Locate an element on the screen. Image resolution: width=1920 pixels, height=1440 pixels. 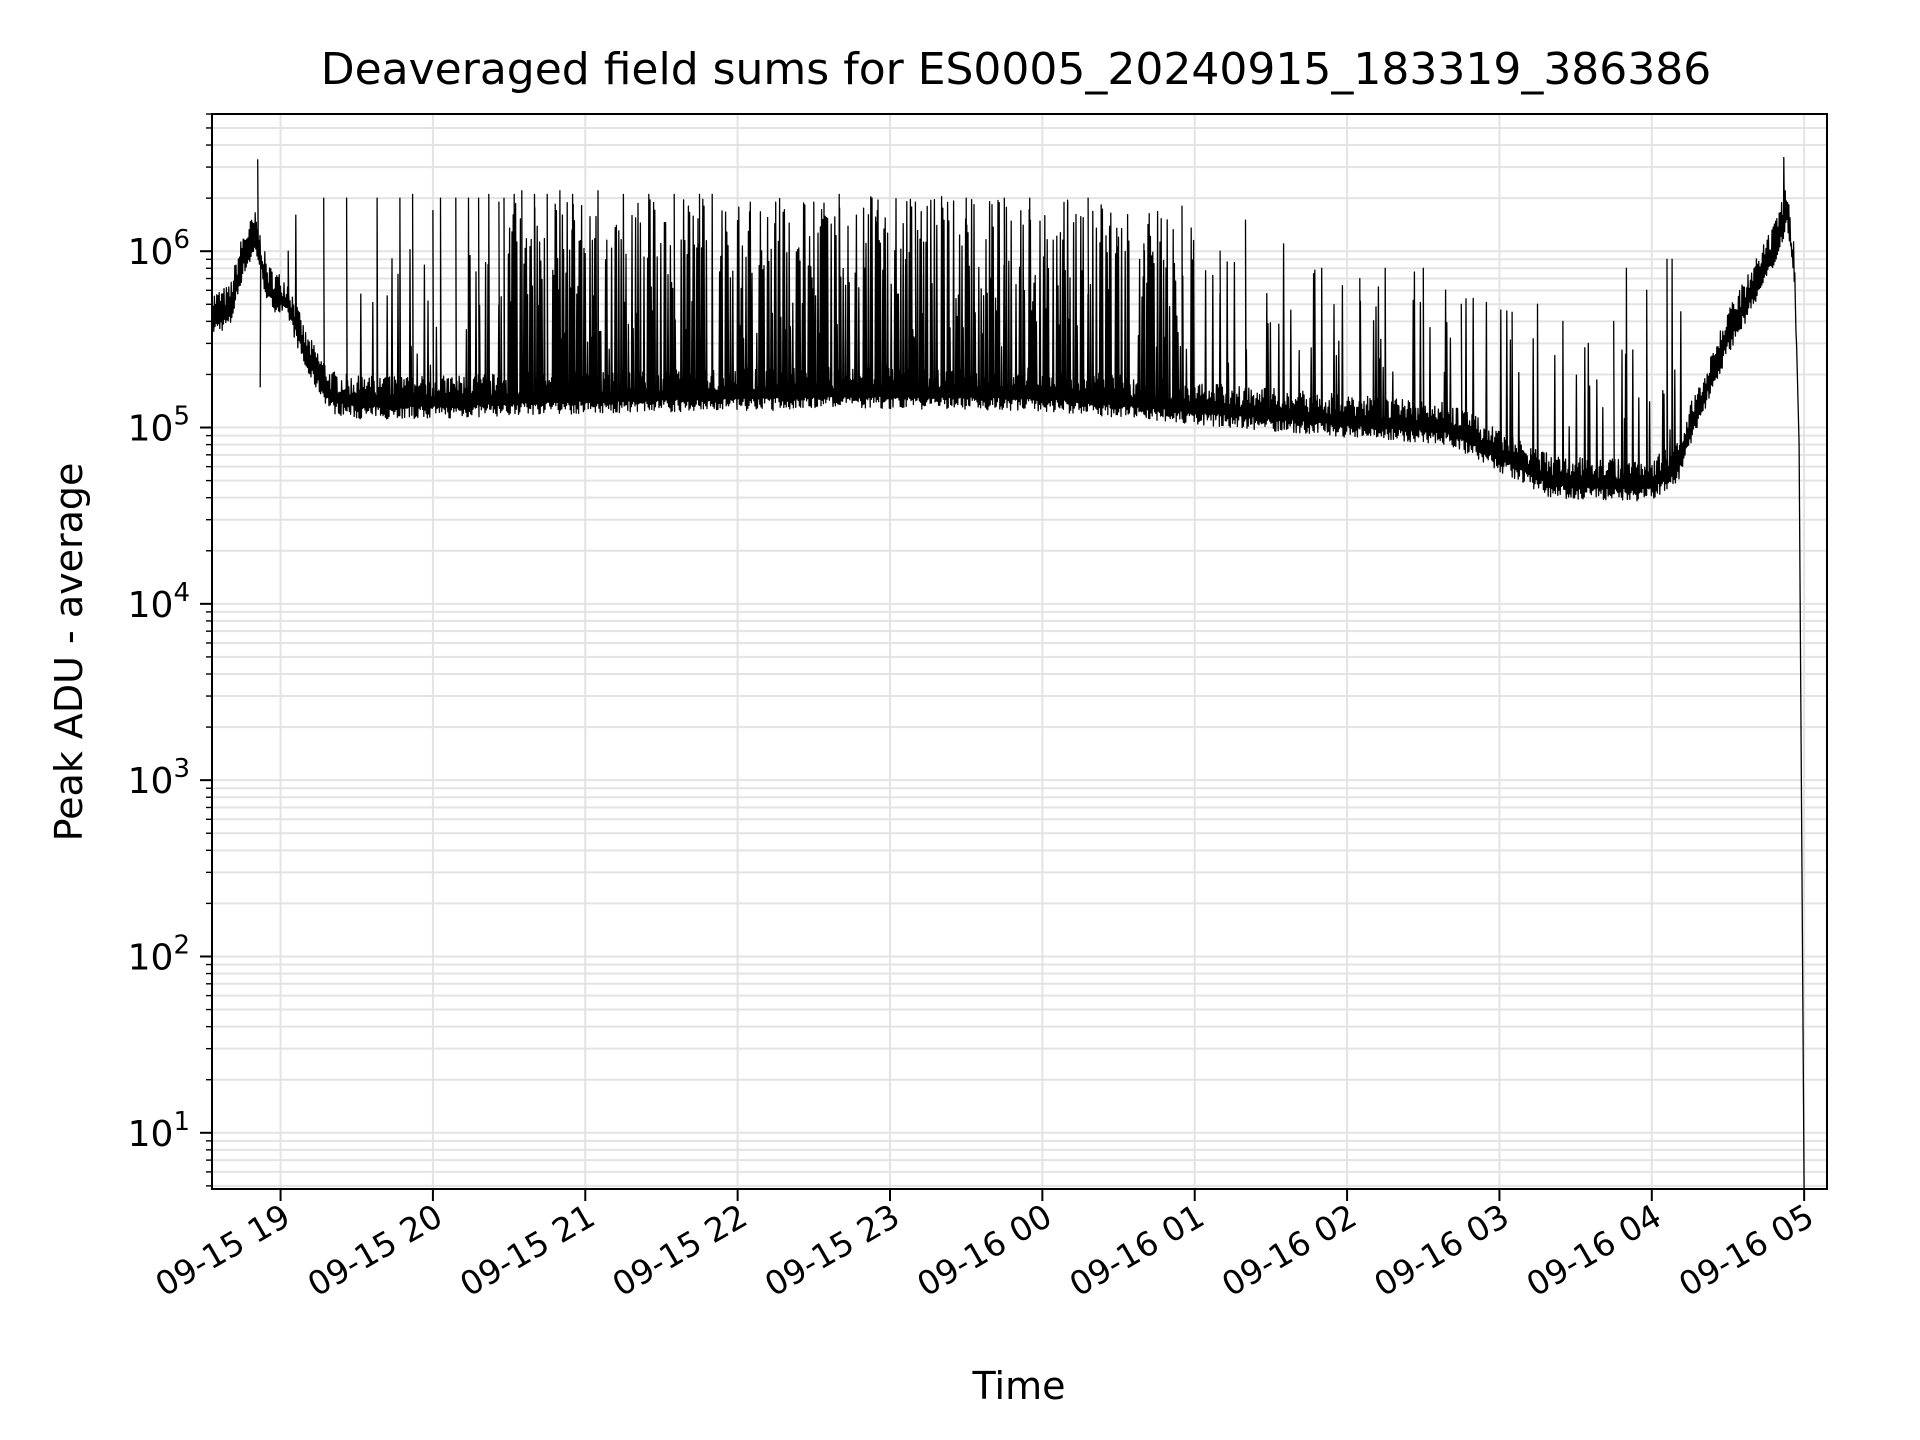
y-tick-label: 10¹ is located at coordinates (159, 1131).